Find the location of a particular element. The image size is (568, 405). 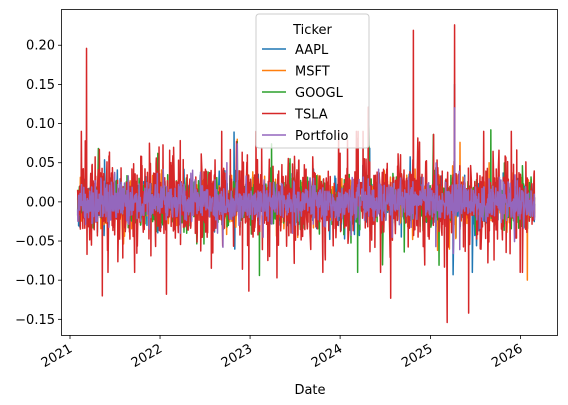

y-axis: 0.20 0.15 0.10 0.05 0.00 −0.05 −0.10 −0.15 is located at coordinates (38, 183).